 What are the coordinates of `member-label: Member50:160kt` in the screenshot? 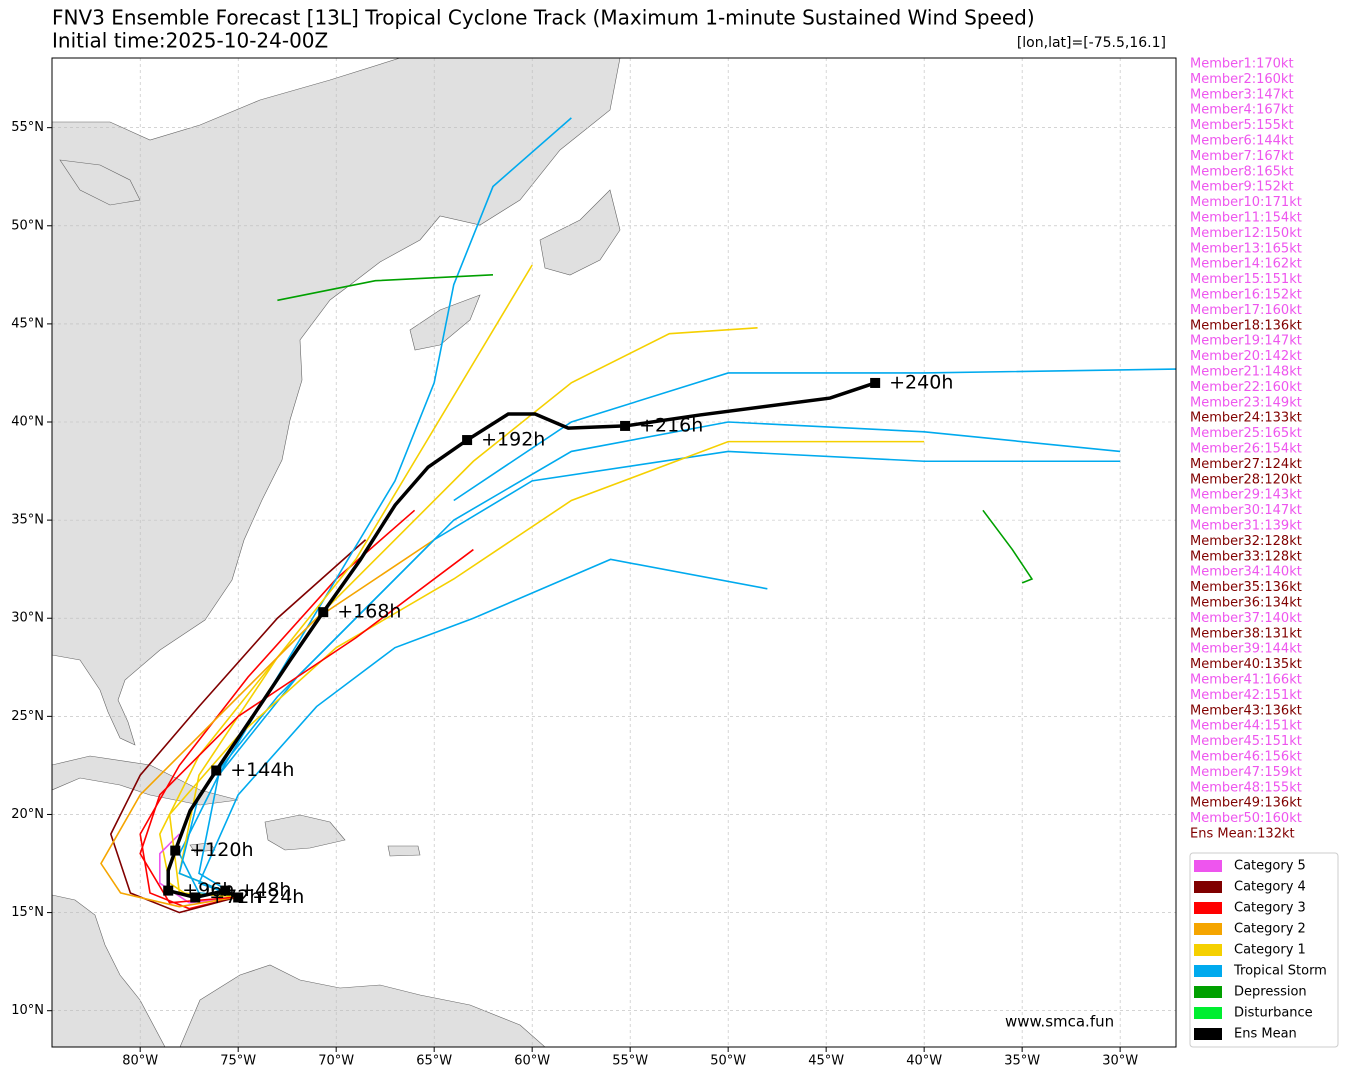 It's located at (1246, 818).